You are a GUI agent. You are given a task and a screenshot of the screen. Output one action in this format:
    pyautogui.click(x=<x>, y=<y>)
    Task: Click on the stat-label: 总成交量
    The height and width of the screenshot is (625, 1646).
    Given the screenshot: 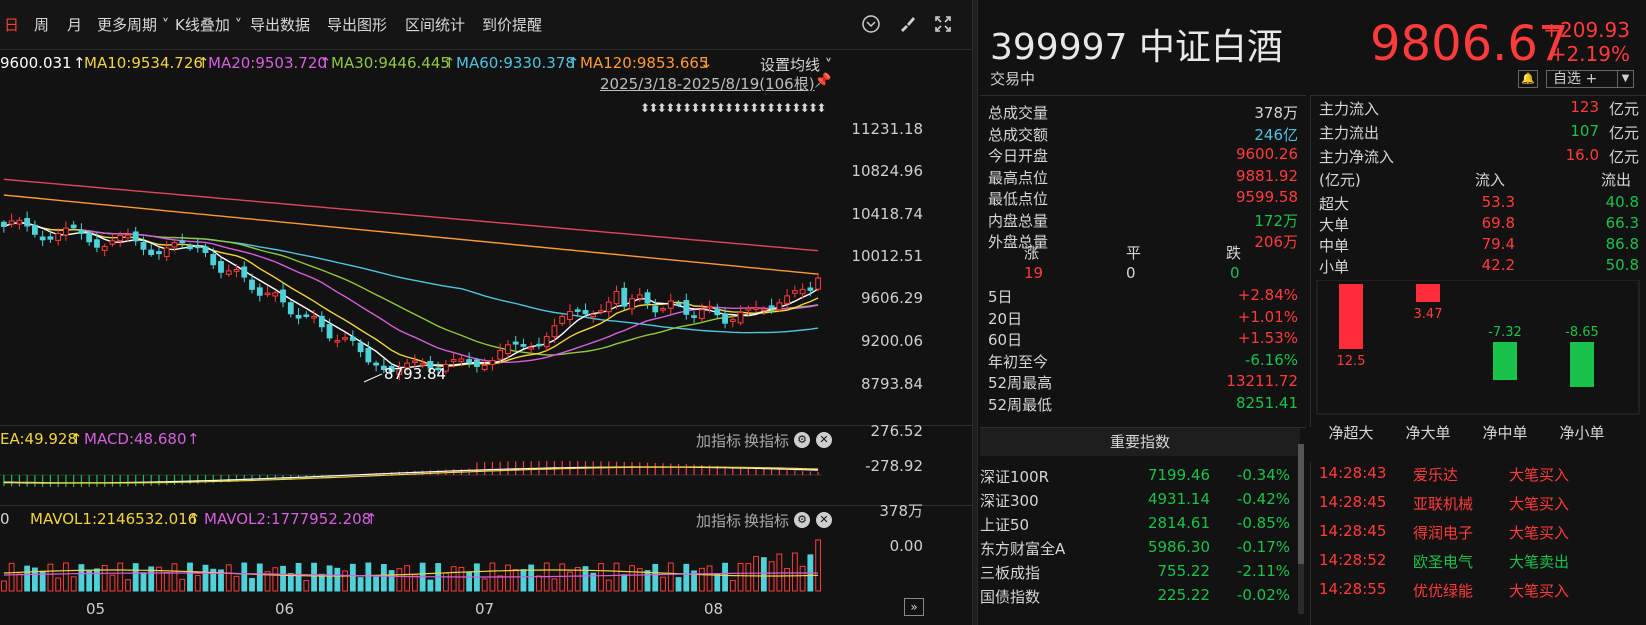 What is the action you would take?
    pyautogui.click(x=1018, y=113)
    